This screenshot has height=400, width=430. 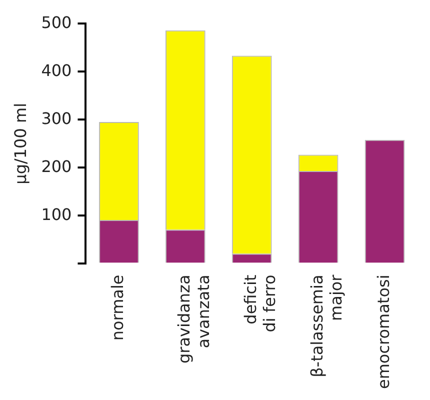 What do you see at coordinates (20, 143) in the screenshot?
I see `y-axis-title: µg/100 ml` at bounding box center [20, 143].